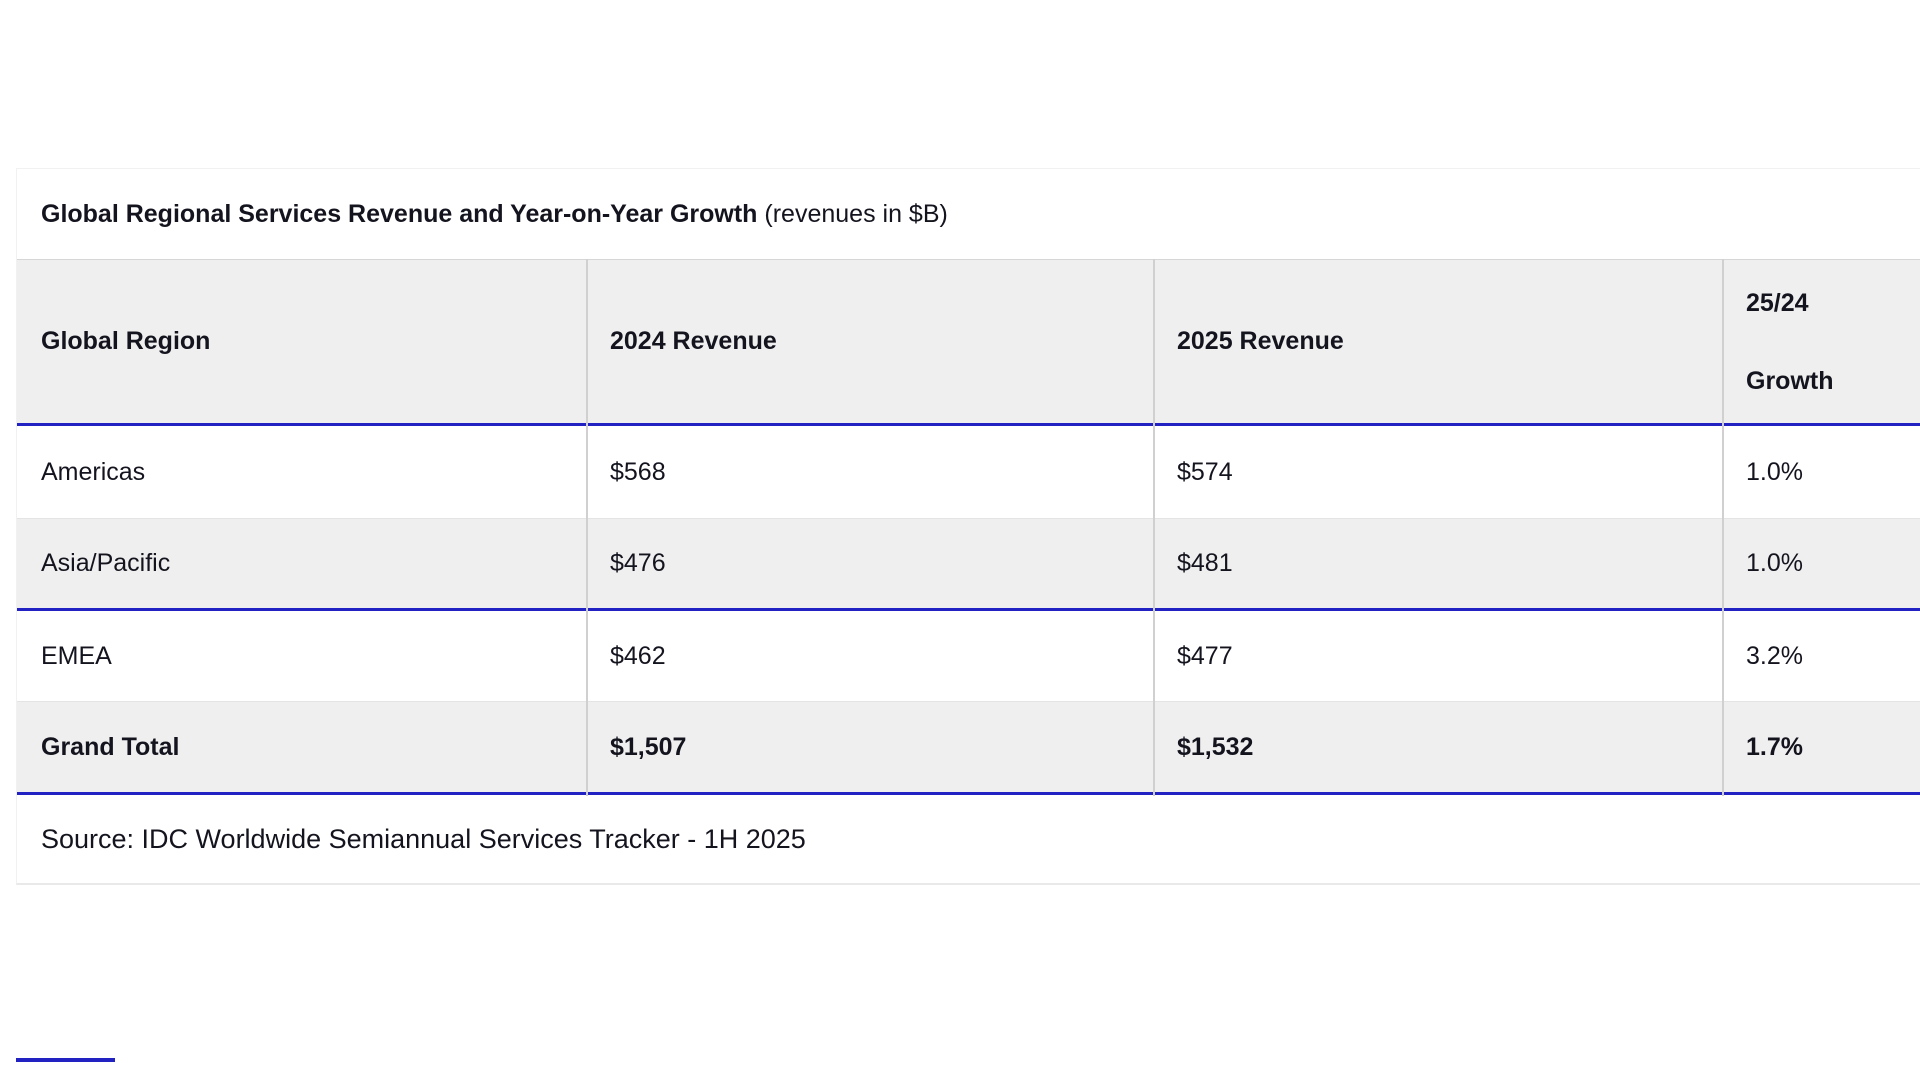 The width and height of the screenshot is (1920, 1080). Describe the element at coordinates (106, 563) in the screenshot. I see `region-cell: Asia/Pacific` at that location.